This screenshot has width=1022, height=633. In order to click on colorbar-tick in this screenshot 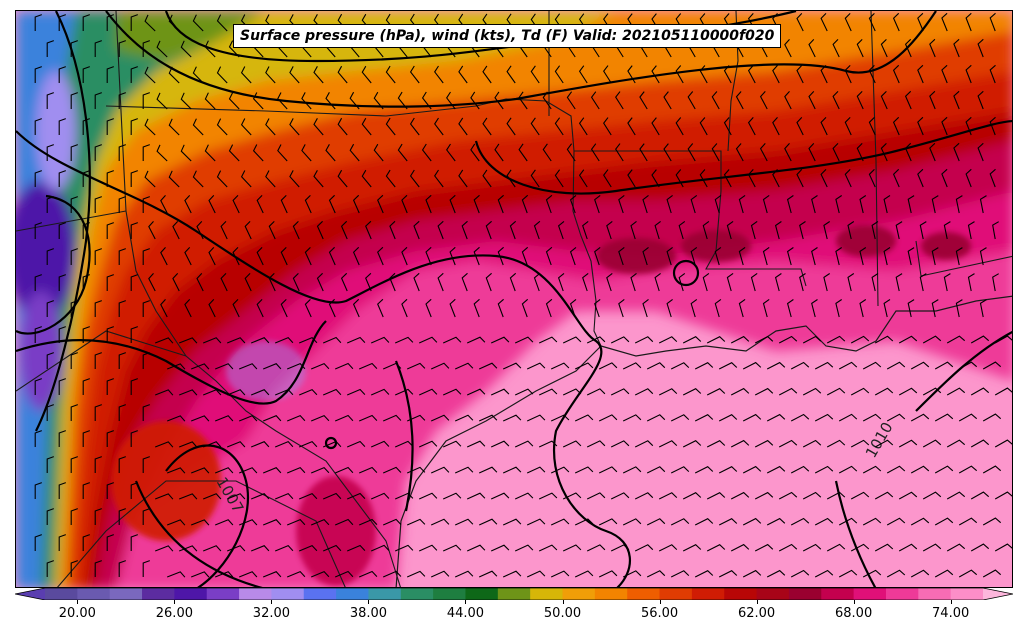, I will do `click(854, 602)`.